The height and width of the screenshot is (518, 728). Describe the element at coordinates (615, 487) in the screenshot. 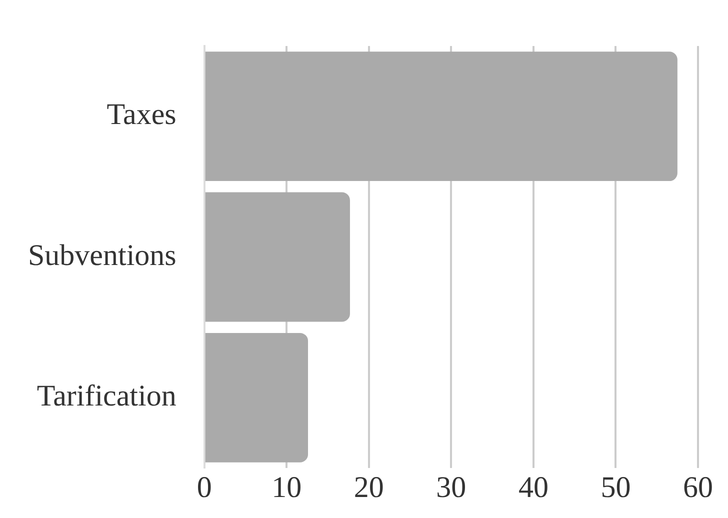

I see `x-tick-label: 50` at that location.